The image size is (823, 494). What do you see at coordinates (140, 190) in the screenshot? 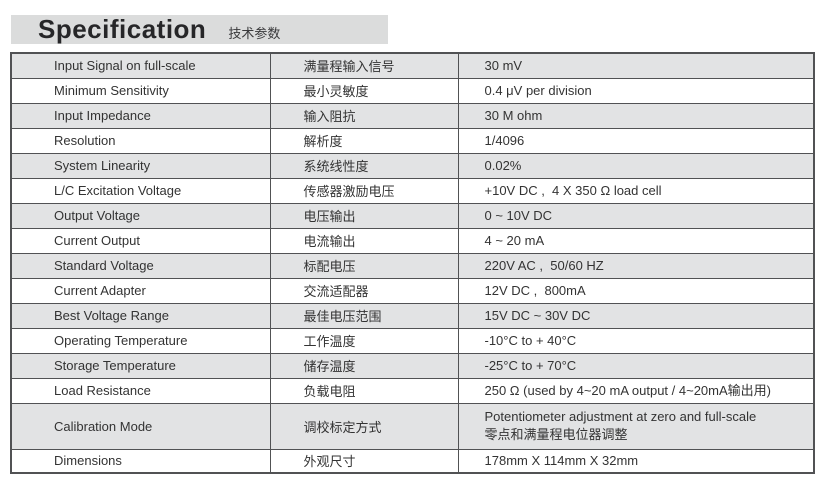
I see `param-name-en: L/C Excitation Voltage` at bounding box center [140, 190].